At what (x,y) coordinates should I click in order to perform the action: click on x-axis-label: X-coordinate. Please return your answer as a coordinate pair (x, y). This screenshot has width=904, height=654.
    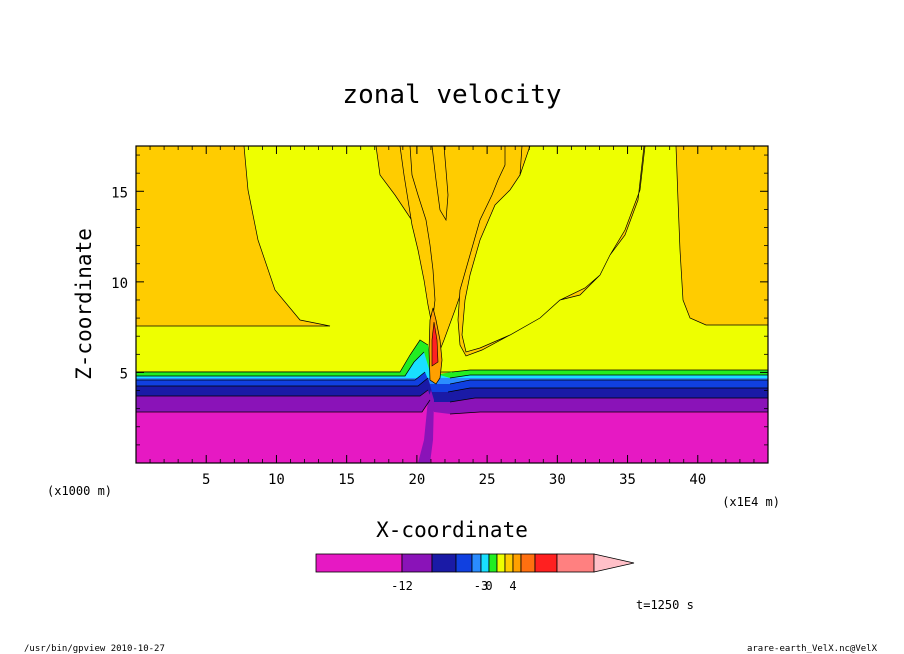
    Looking at the image, I should click on (452, 530).